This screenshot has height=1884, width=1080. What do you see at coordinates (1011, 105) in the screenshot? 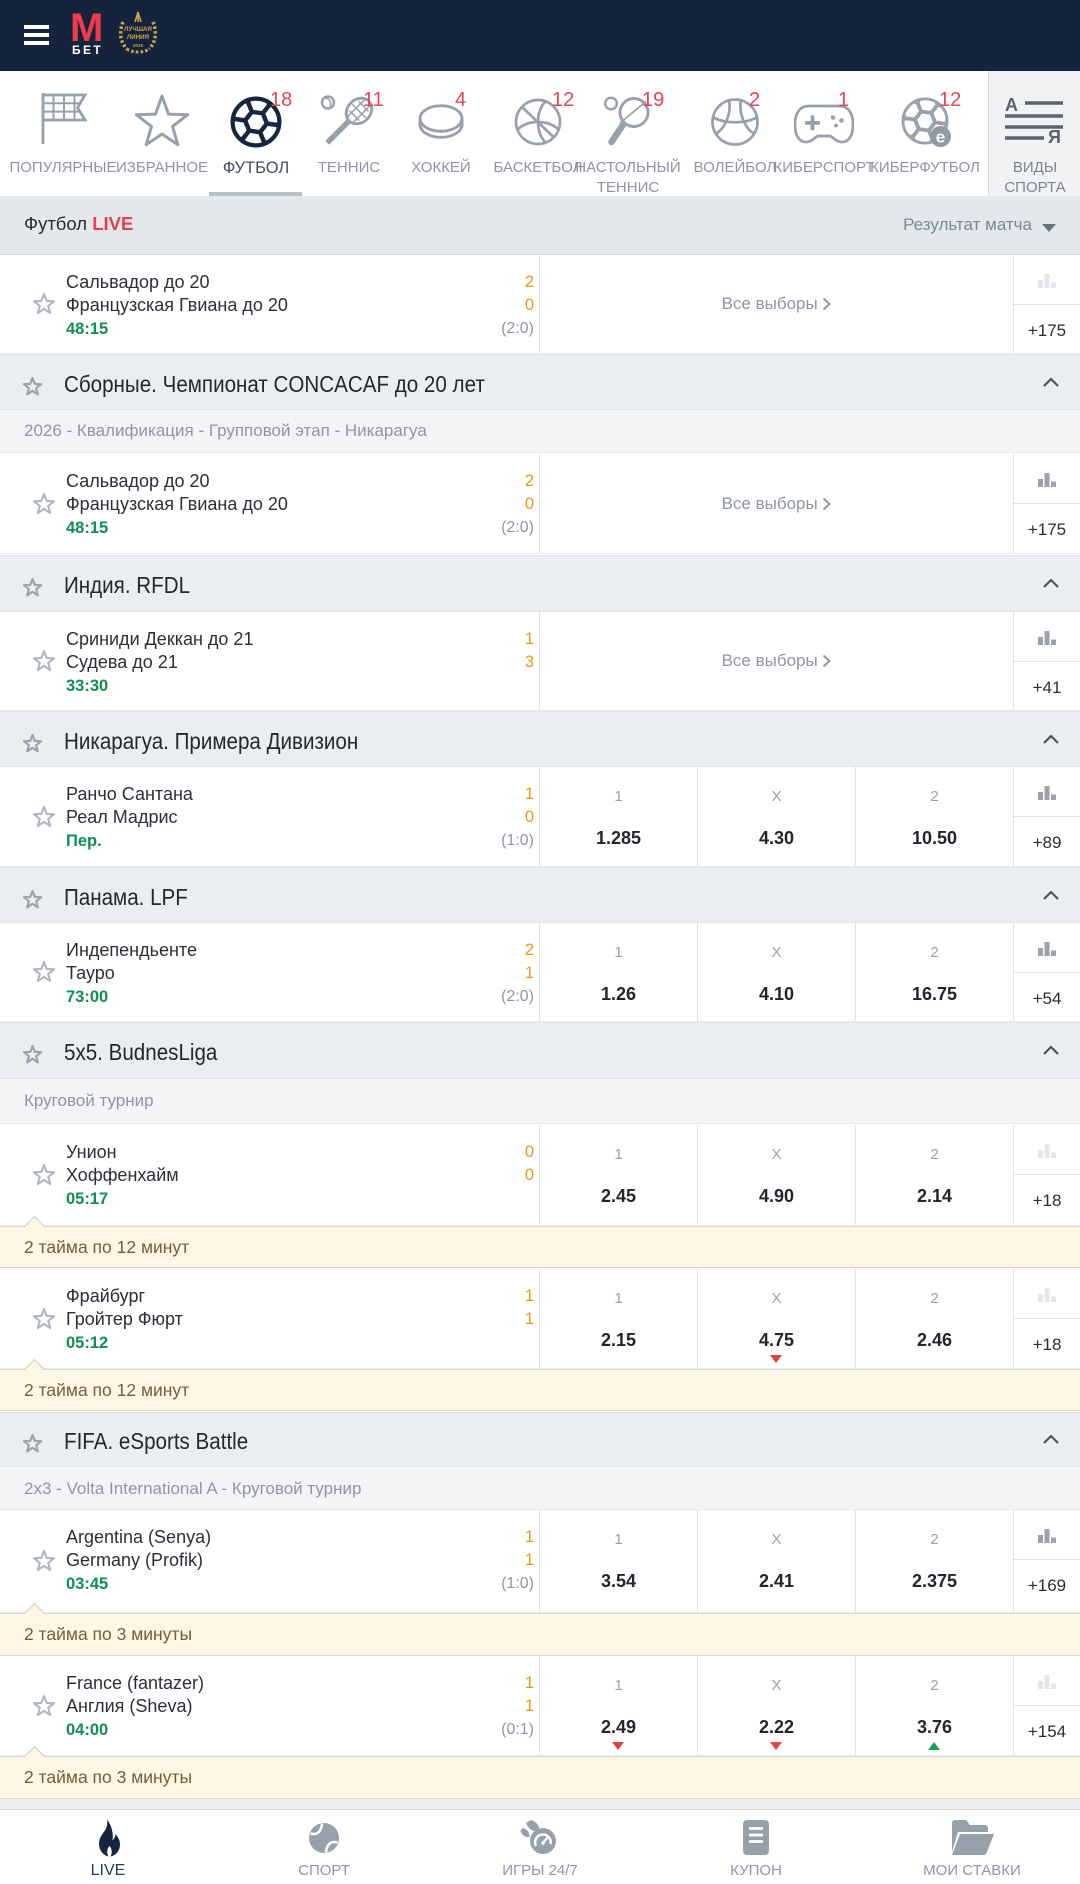
I see `svg-text: А` at bounding box center [1011, 105].